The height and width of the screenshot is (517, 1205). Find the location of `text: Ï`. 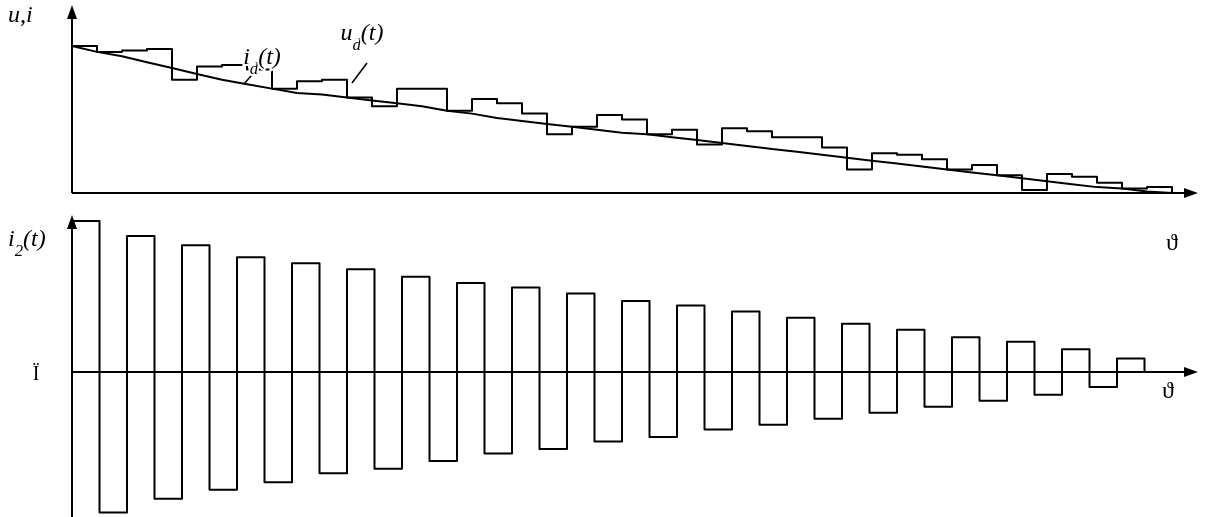

text: Ï is located at coordinates (36, 373).